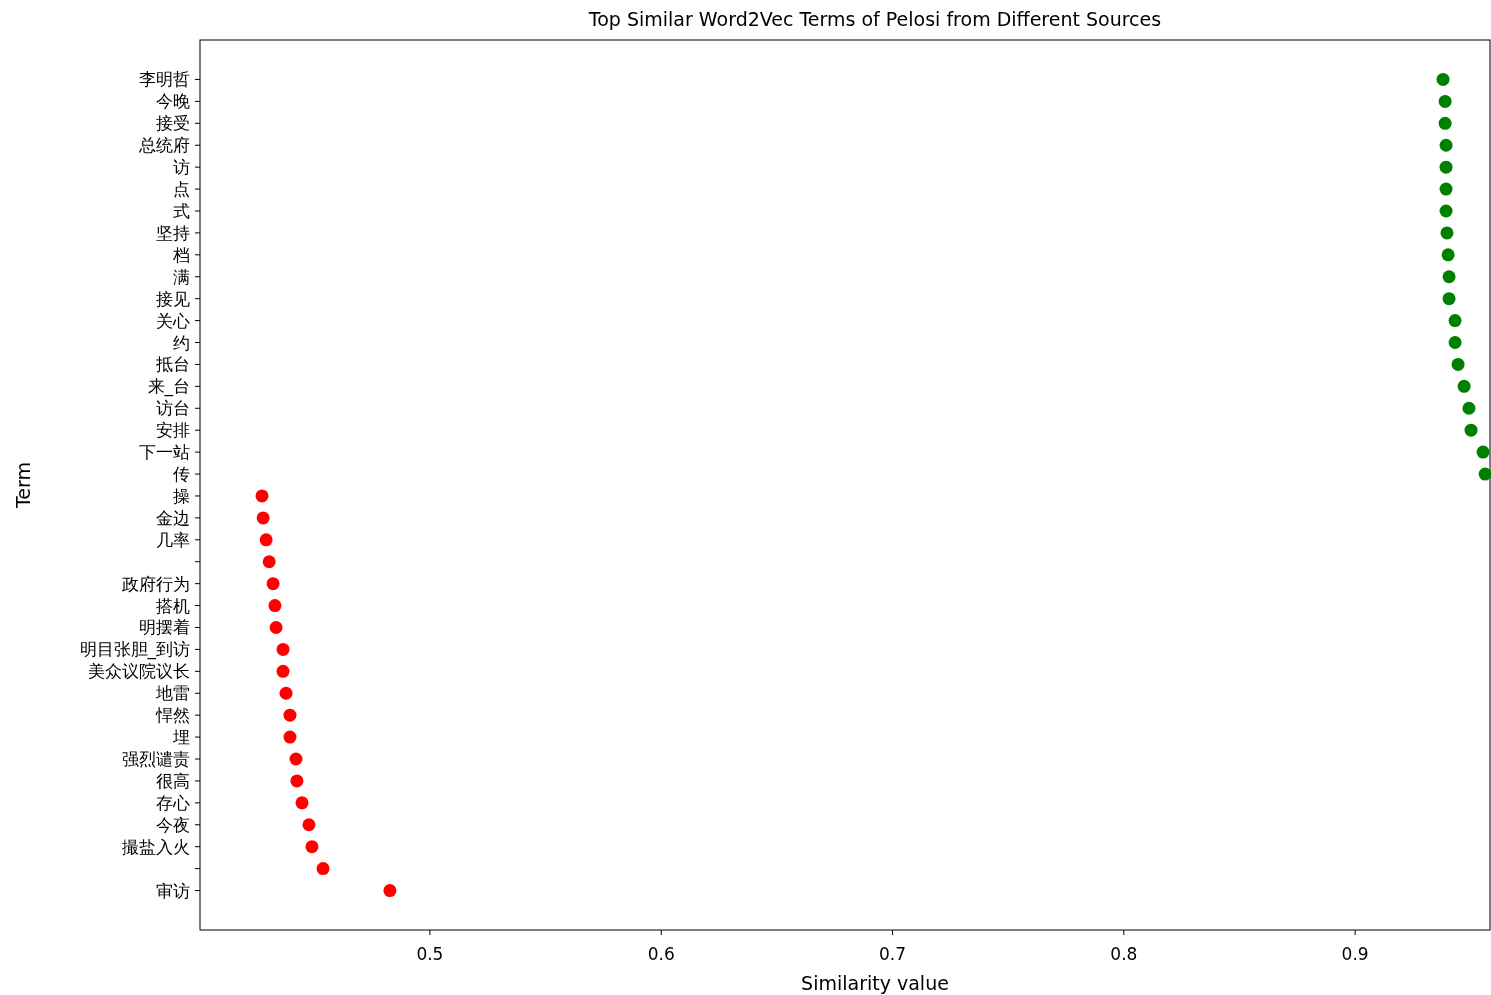 The height and width of the screenshot is (995, 1491). I want to click on y-axis-title: Term, so click(23, 485).